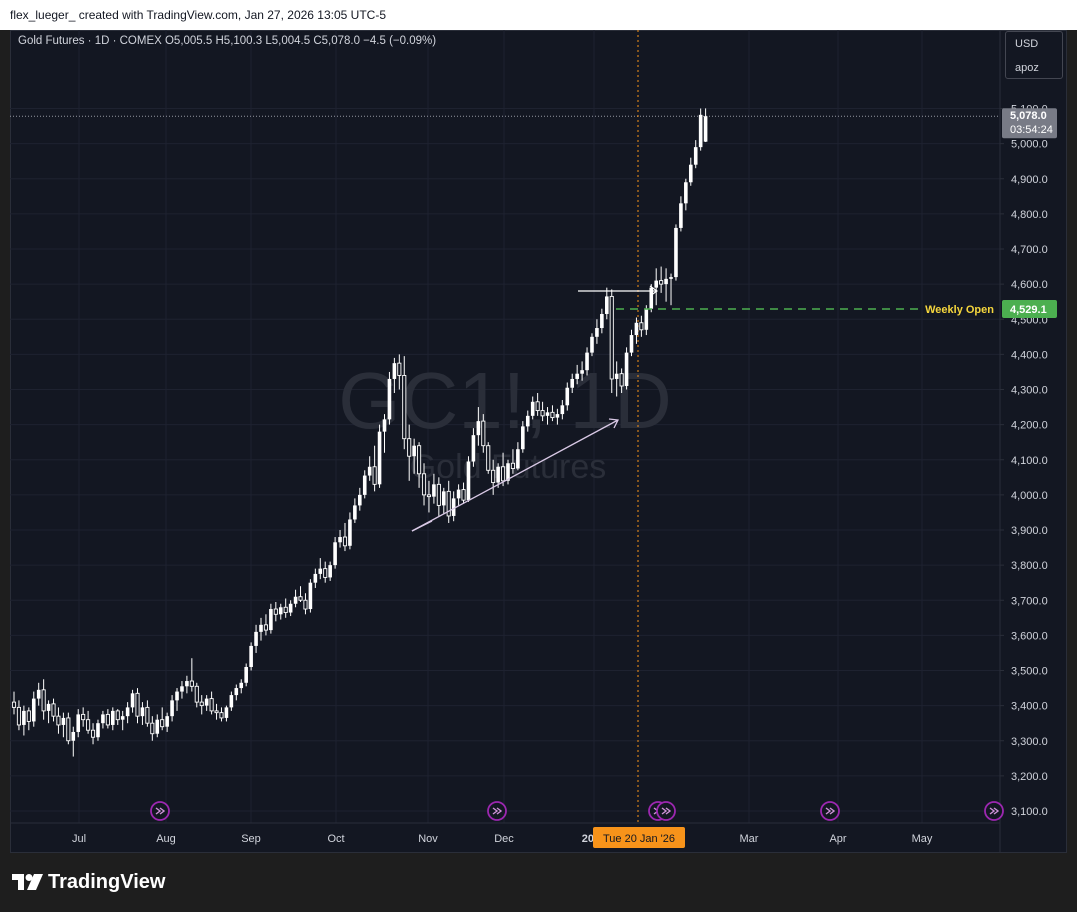 The image size is (1077, 912). What do you see at coordinates (1029, 636) in the screenshot?
I see `price-tick-label: 3,600.0` at bounding box center [1029, 636].